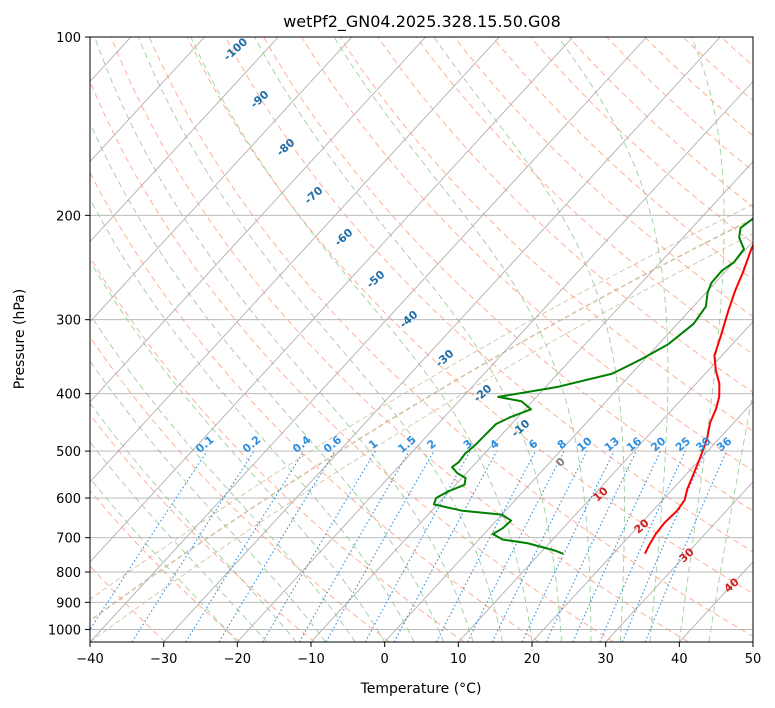 The height and width of the screenshot is (708, 775). What do you see at coordinates (237, 659) in the screenshot?
I see `x-tick-label: −20` at bounding box center [237, 659].